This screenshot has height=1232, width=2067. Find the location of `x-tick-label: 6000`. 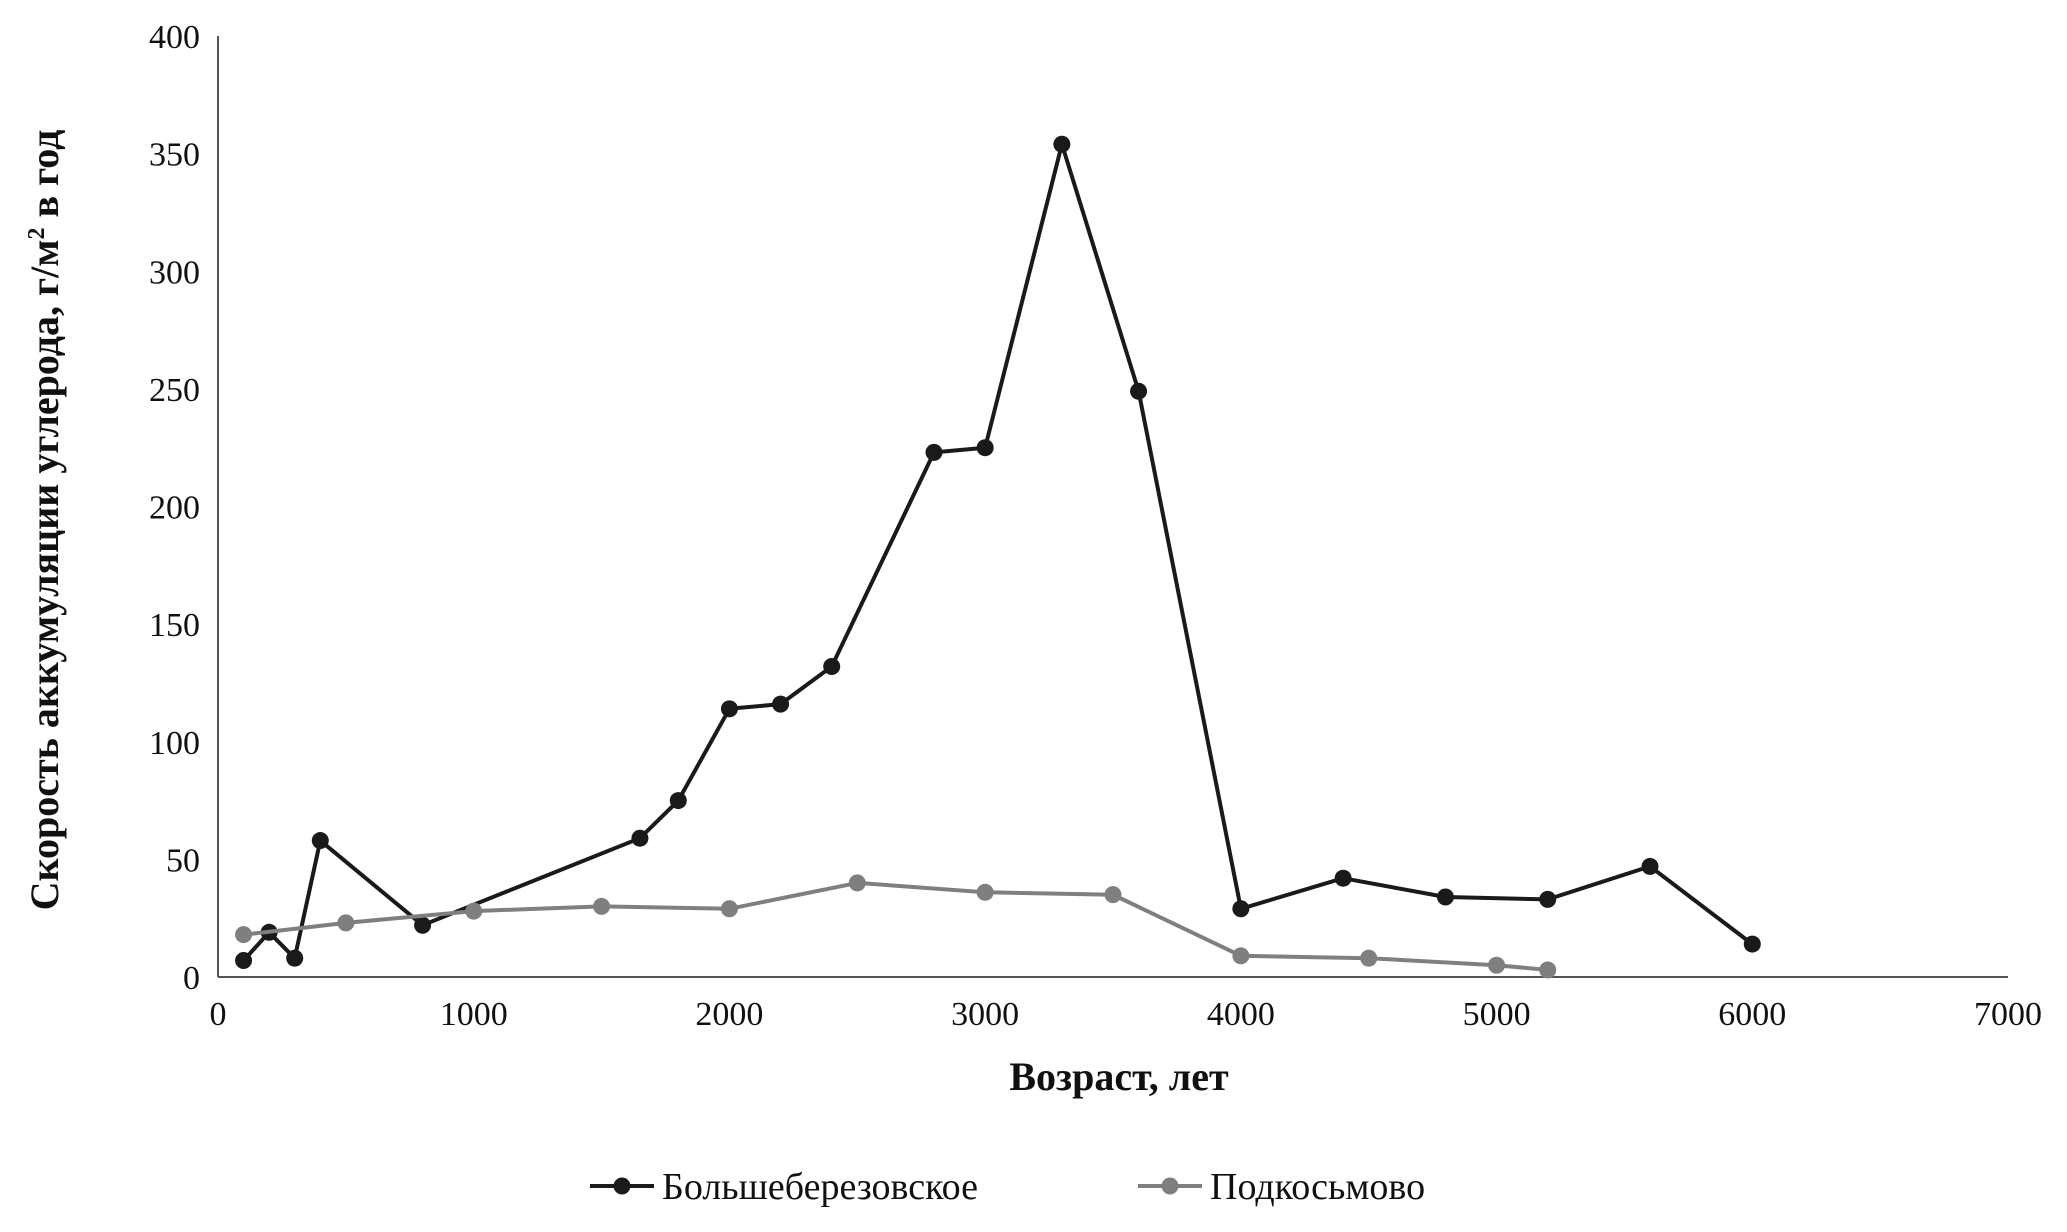

x-tick-label: 6000 is located at coordinates (1752, 1014).